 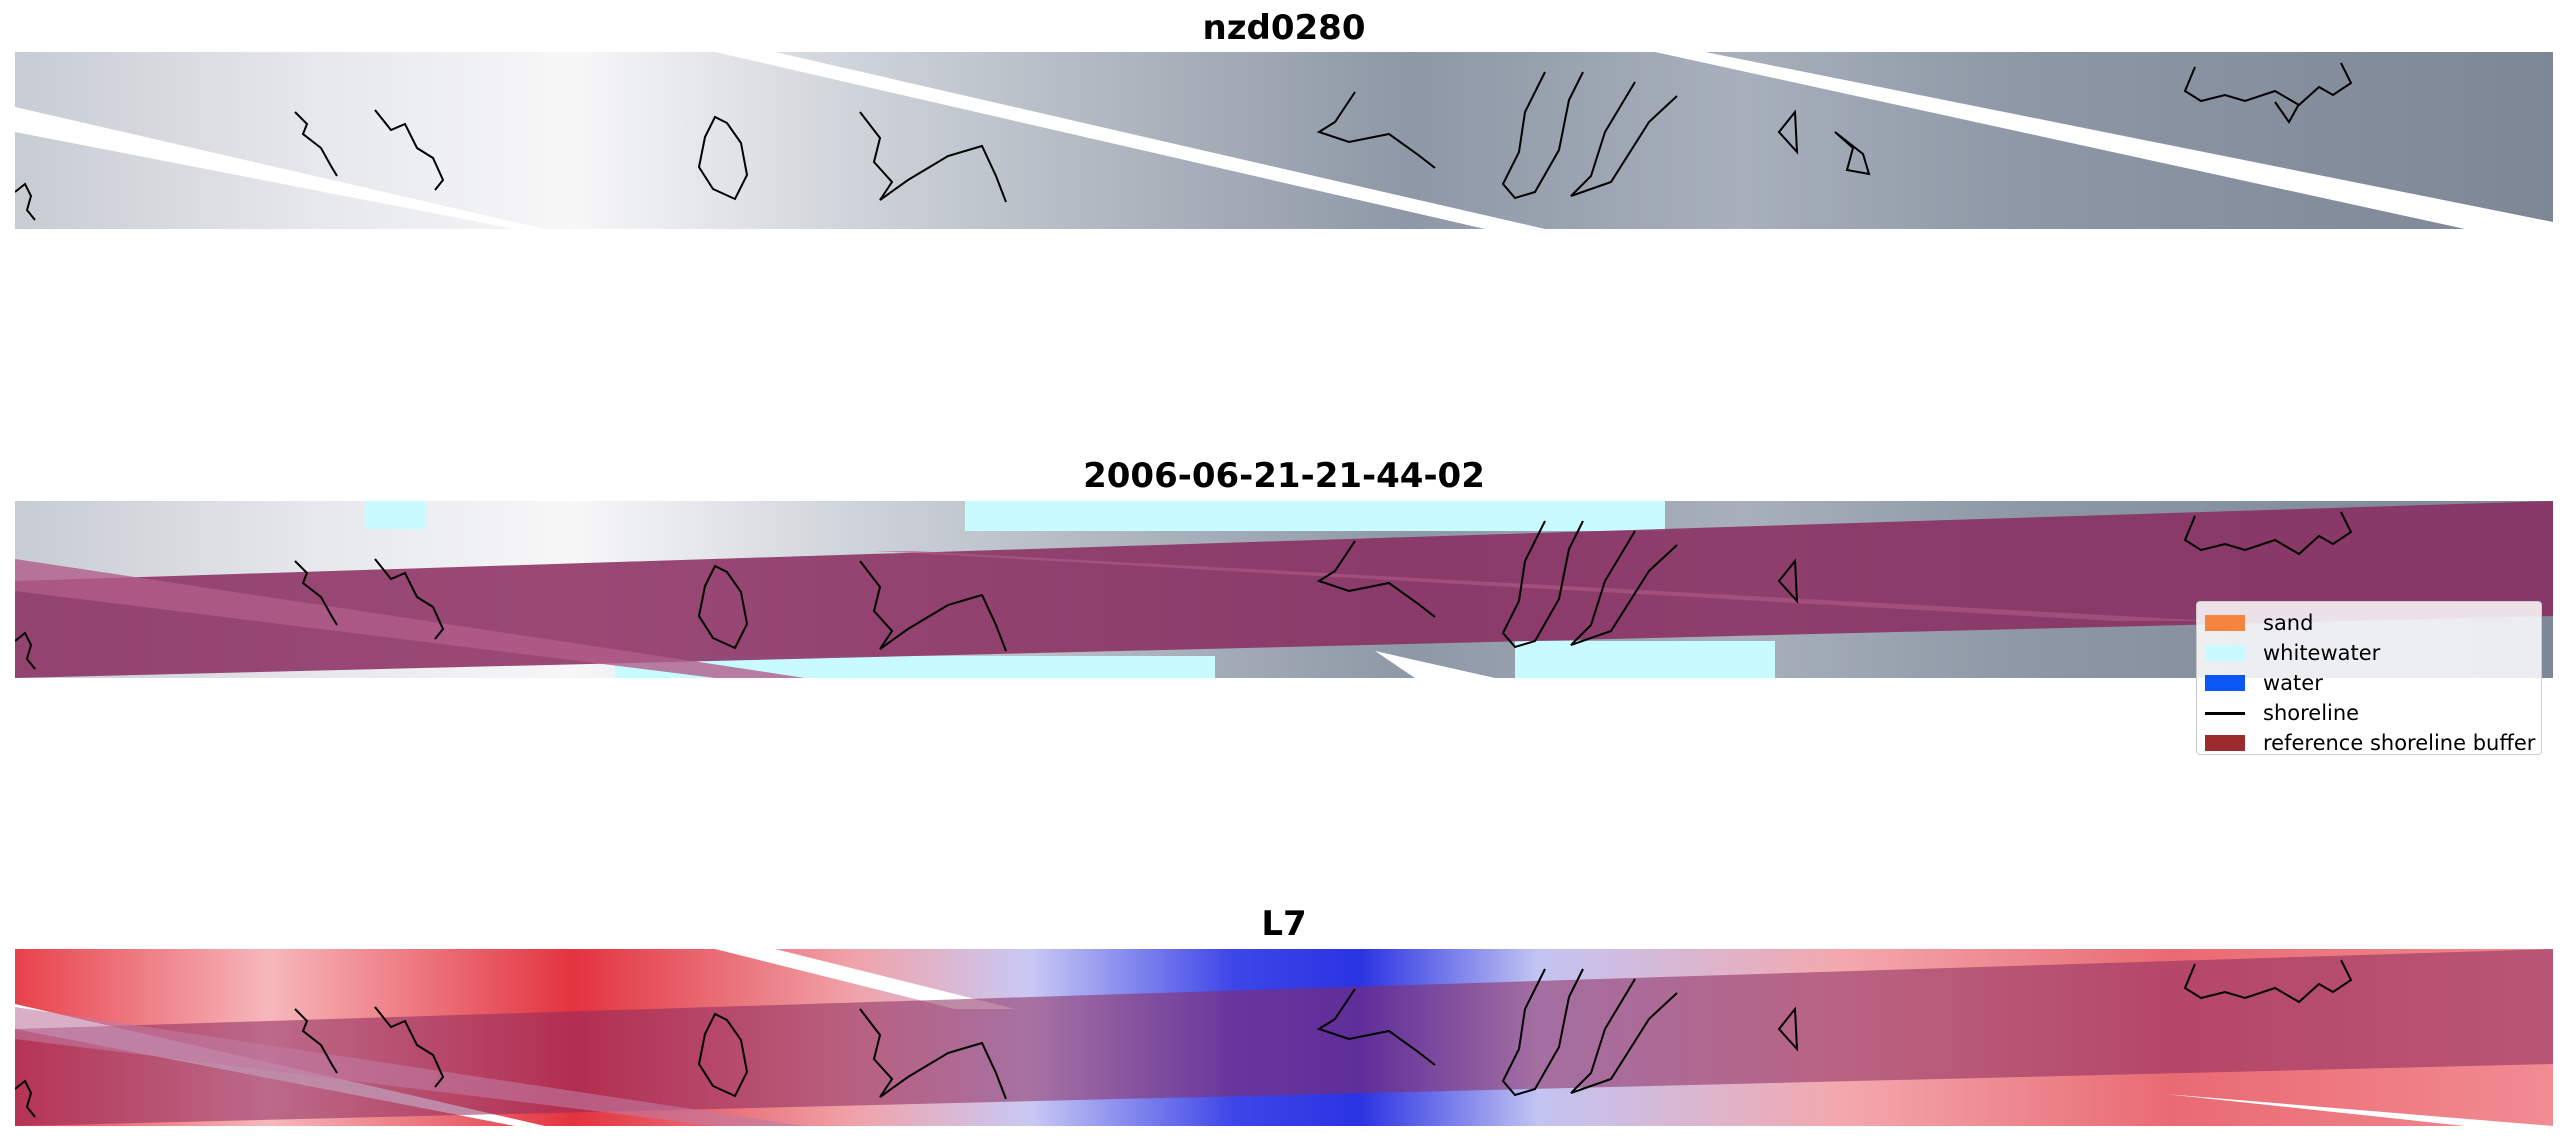 What do you see at coordinates (1435, 664) in the screenshot?
I see `nodata-stripe` at bounding box center [1435, 664].